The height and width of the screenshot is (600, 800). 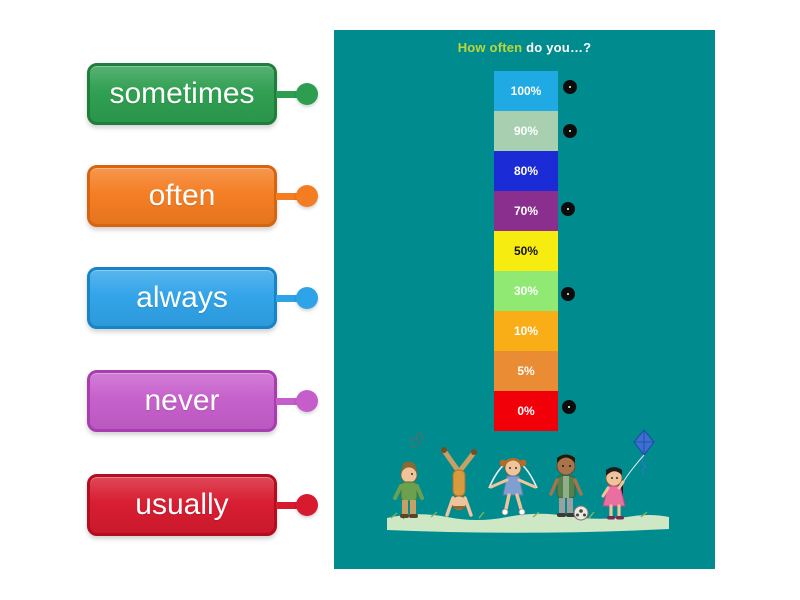 I want to click on word-tile-label: often, so click(x=182, y=196).